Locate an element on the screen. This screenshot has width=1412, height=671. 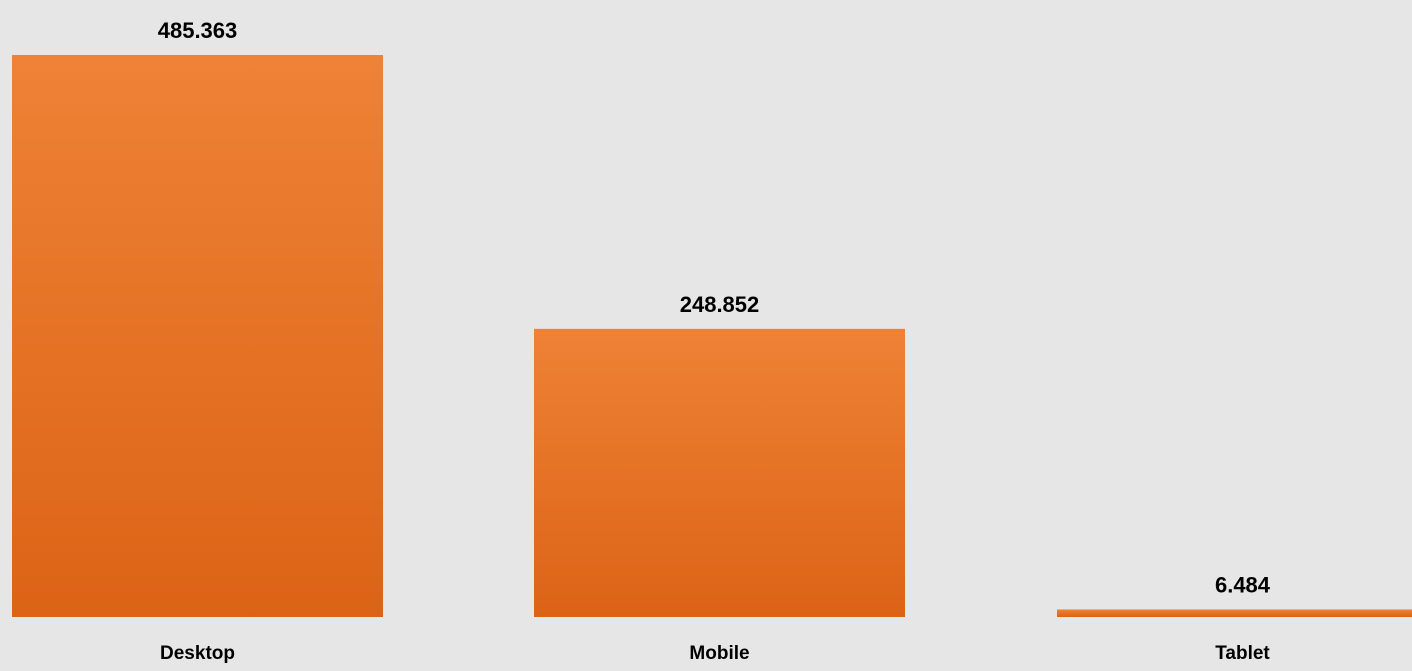
category-label-tablet: Tablet is located at coordinates (1242, 653).